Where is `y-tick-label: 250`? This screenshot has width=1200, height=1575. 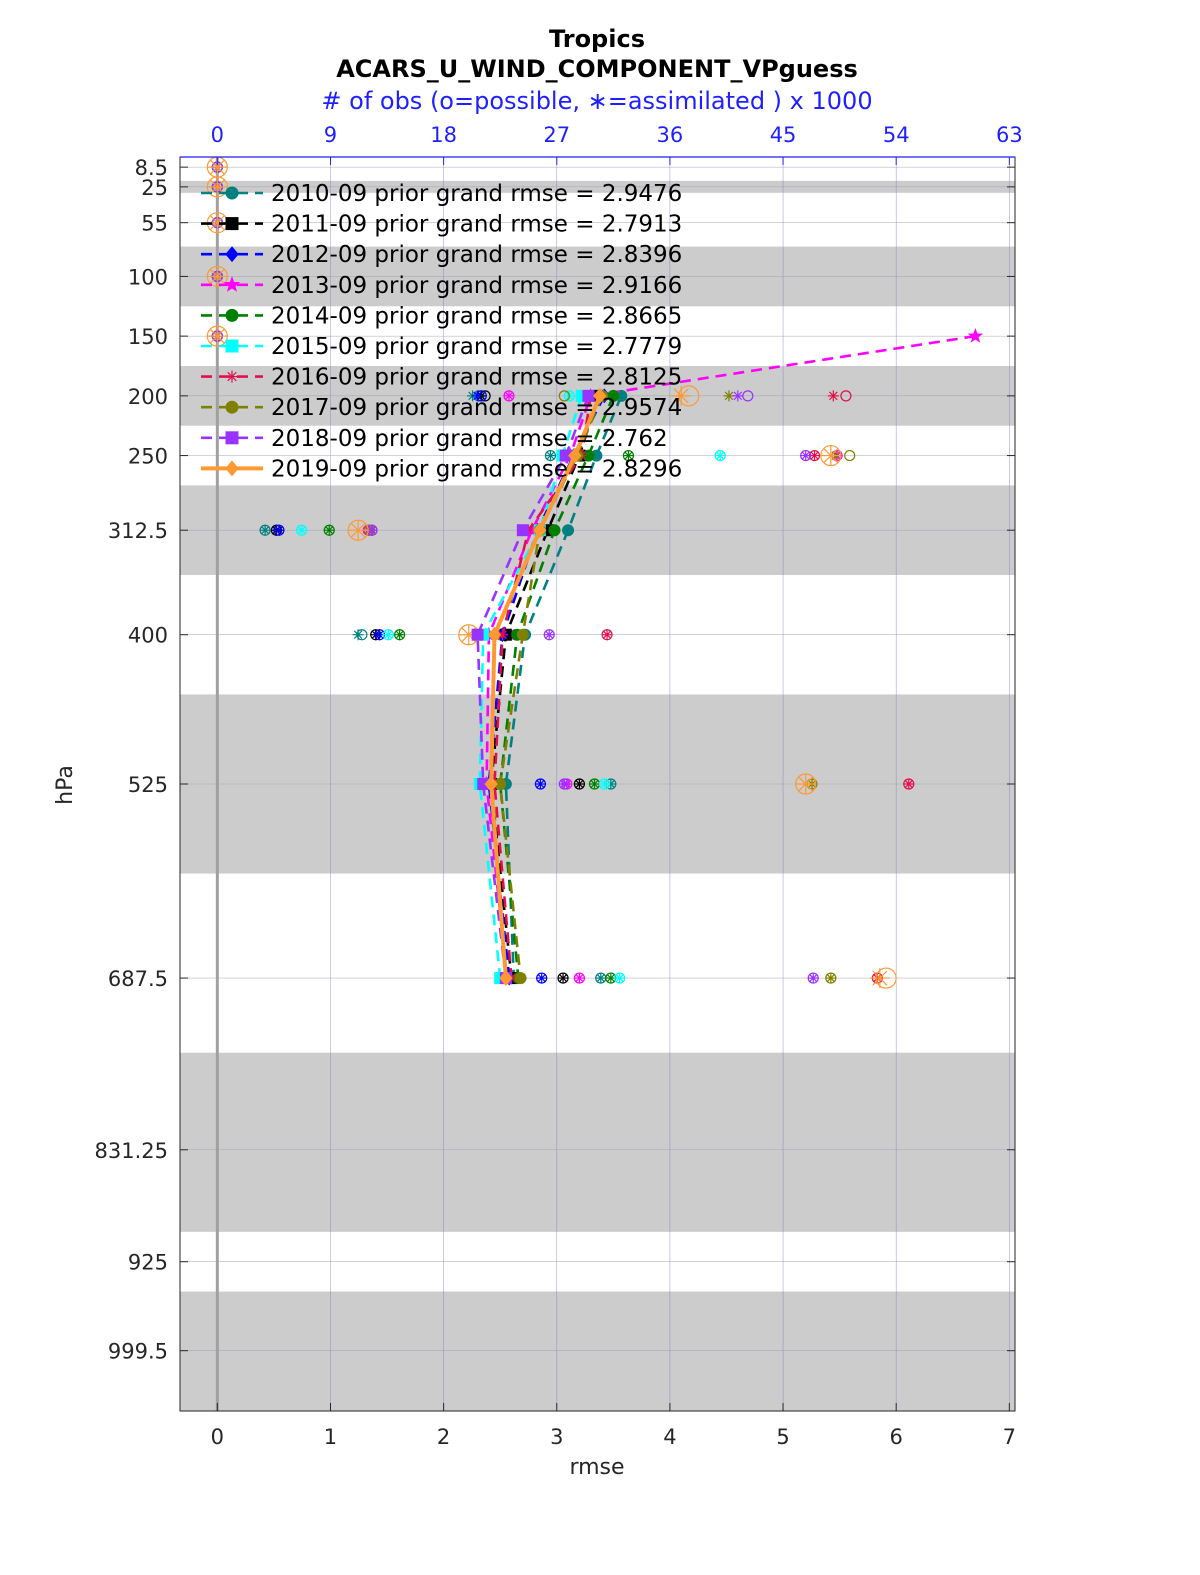
y-tick-label: 250 is located at coordinates (148, 457).